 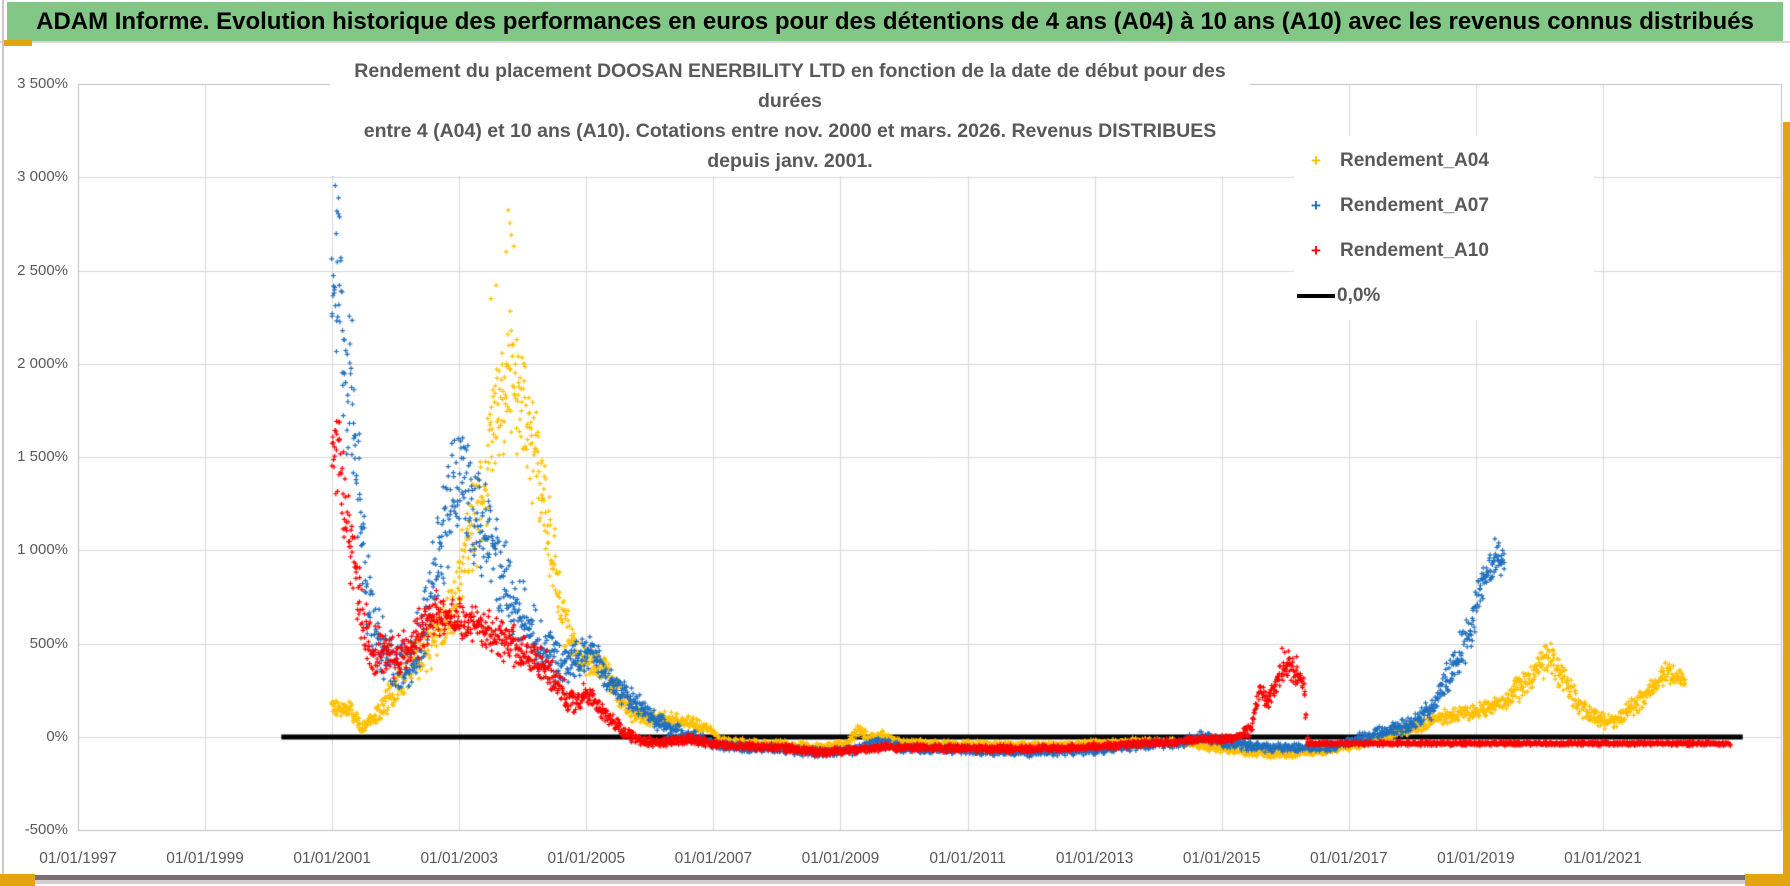 I want to click on legend-item-rendement-a04: + Rendement_A04, so click(x=1444, y=160).